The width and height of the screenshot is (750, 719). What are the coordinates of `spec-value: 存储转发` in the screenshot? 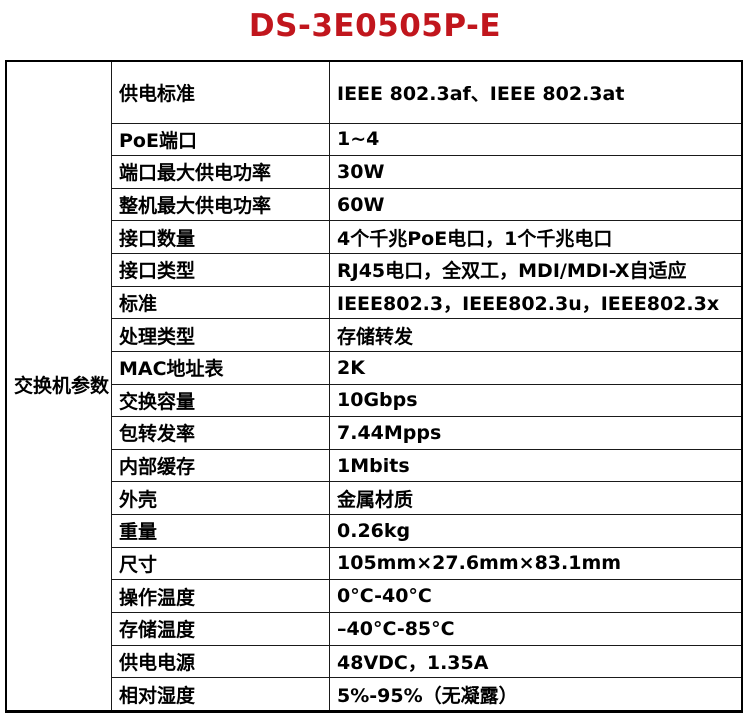 It's located at (536, 335).